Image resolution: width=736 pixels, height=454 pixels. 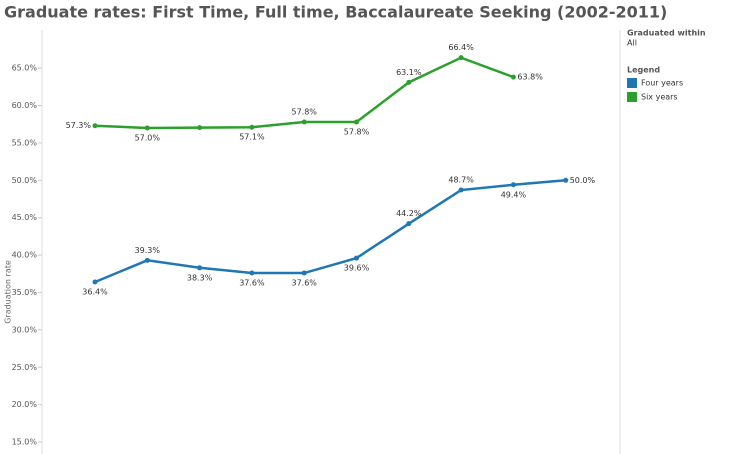 I want to click on value-label: 50.0%, so click(x=583, y=180).